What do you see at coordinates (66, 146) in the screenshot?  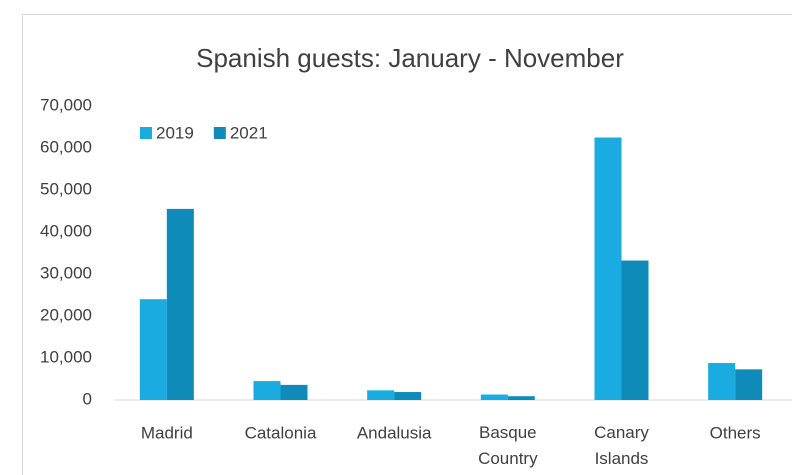 I see `y-tick-label: 60,000` at bounding box center [66, 146].